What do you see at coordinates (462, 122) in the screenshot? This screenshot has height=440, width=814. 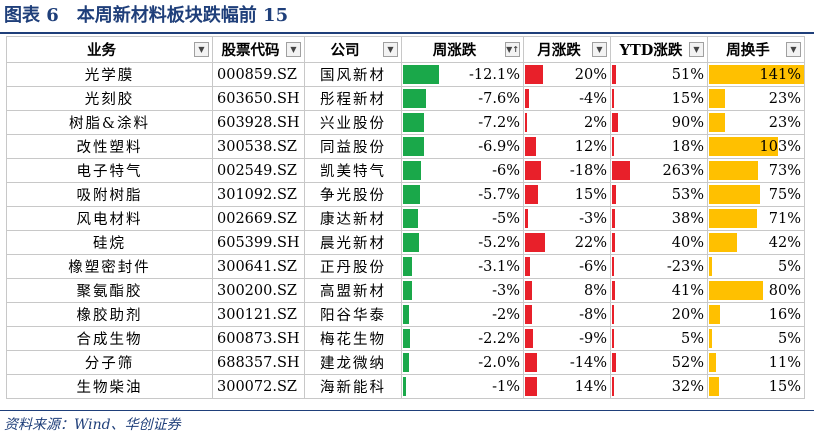 I see `cell-weekly-change: -7.2%` at bounding box center [462, 122].